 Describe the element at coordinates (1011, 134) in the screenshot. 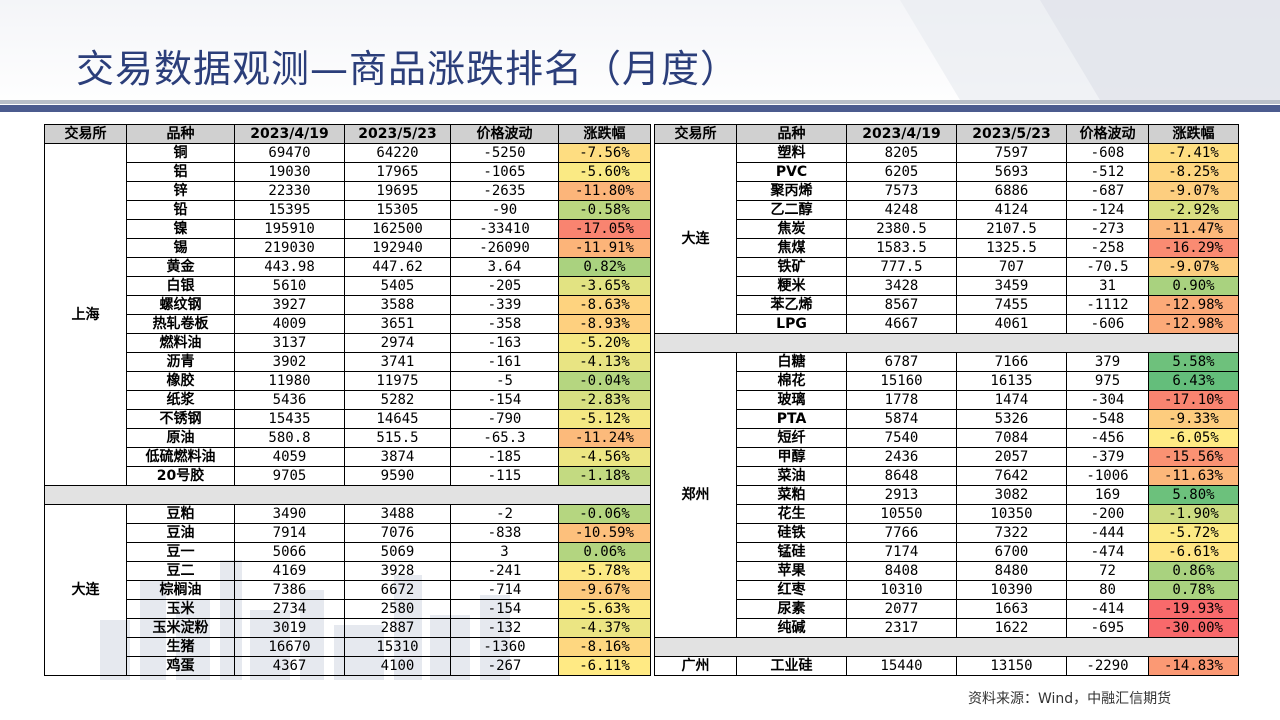

I see `header-date-2: 2023/5/23` at that location.